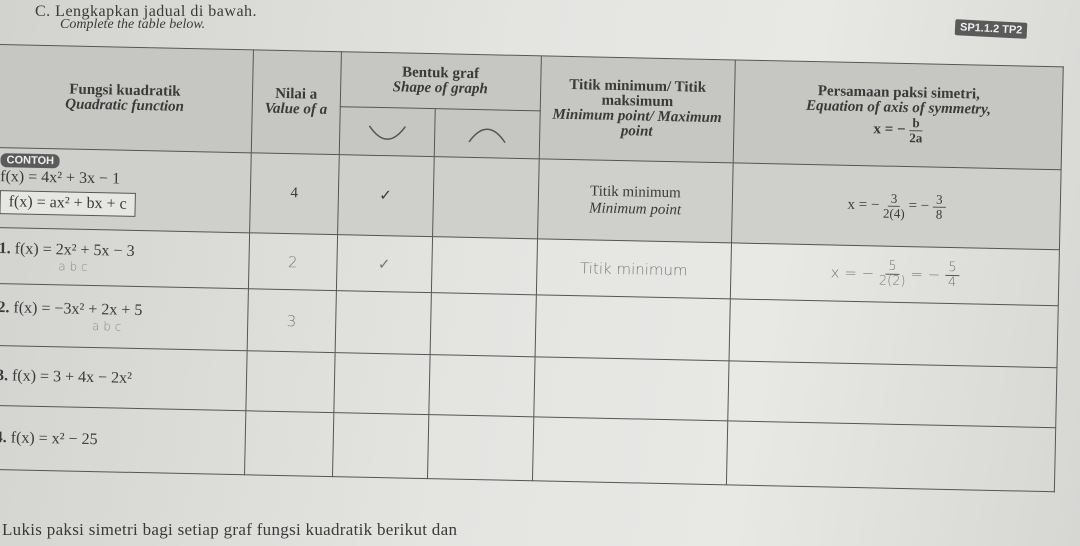 The height and width of the screenshot is (546, 1080). What do you see at coordinates (60, 178) in the screenshot?
I see `example-function: f(x) = 4x² + 3x − 1` at bounding box center [60, 178].